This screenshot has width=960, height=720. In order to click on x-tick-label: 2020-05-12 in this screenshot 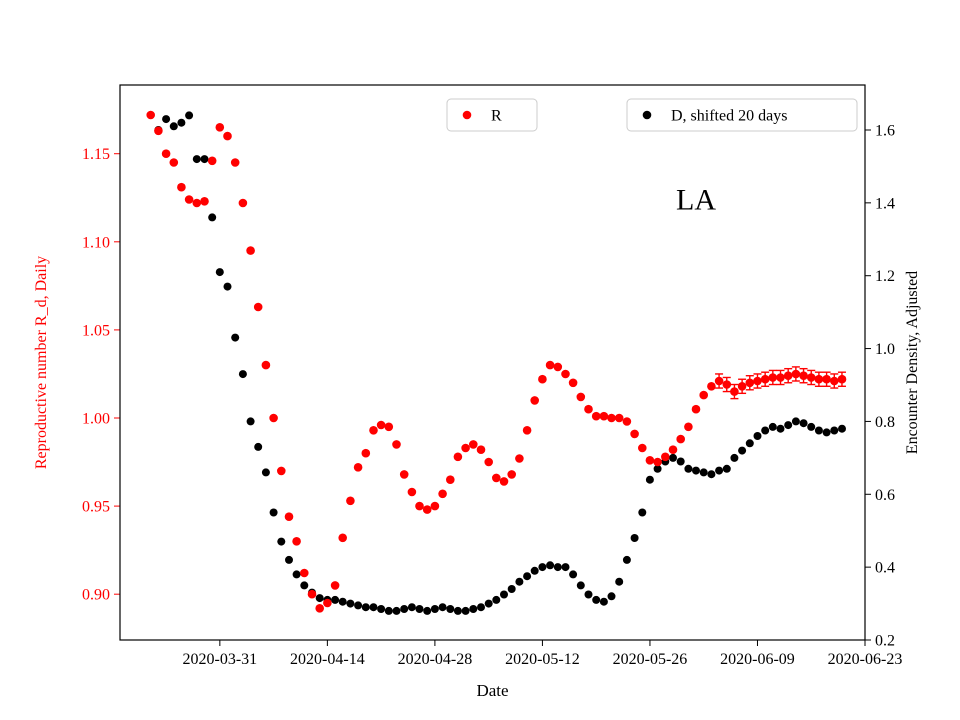, I will do `click(542, 659)`.